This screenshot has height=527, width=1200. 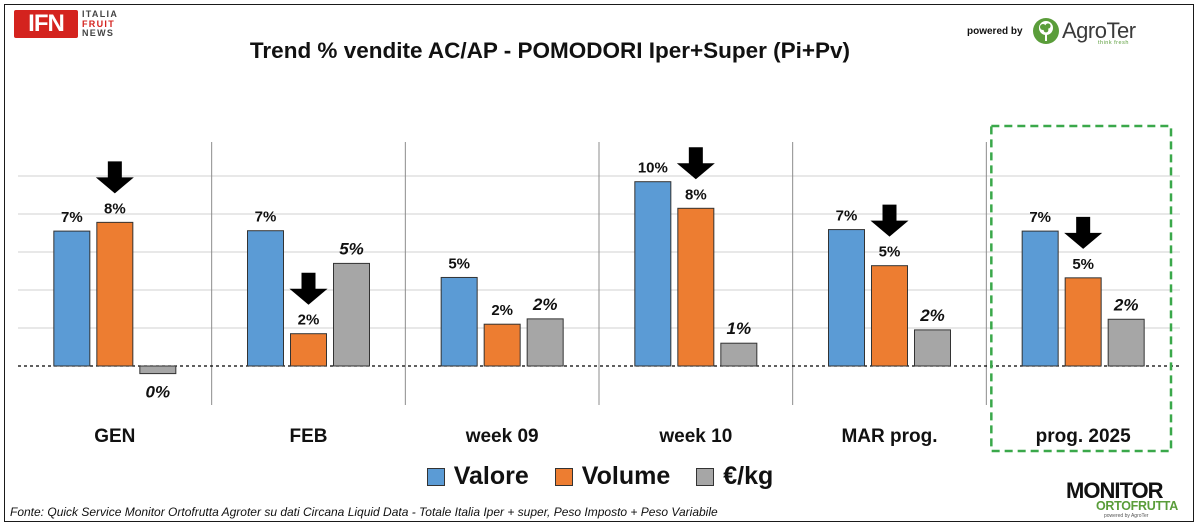 I want to click on highlight-box, so click(x=1081, y=288).